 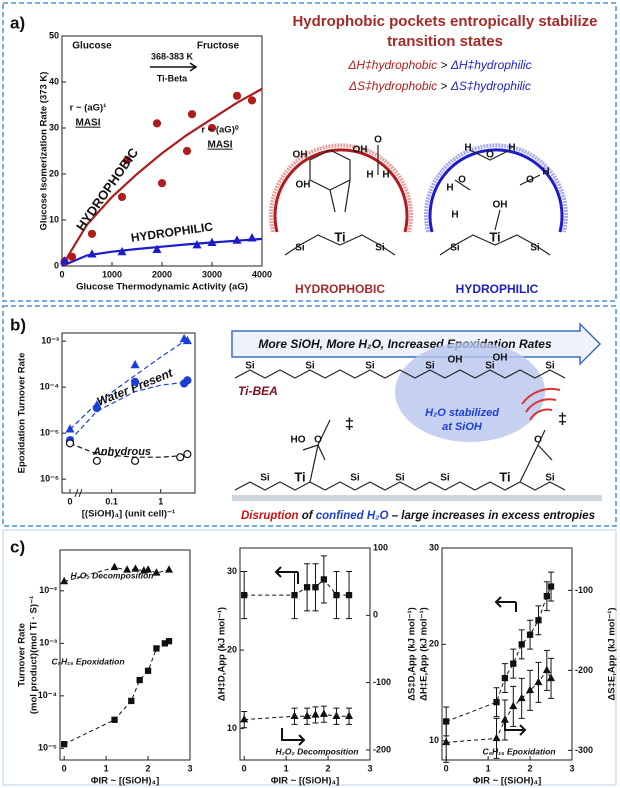 What do you see at coordinates (232, 649) in the screenshot?
I see `y-tick-label: 20` at bounding box center [232, 649].